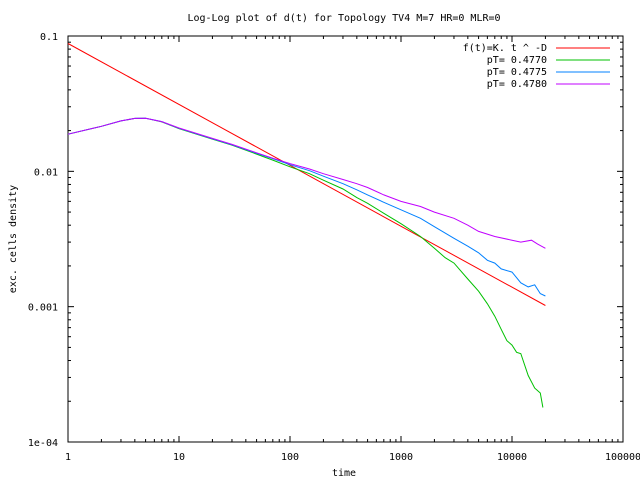 This screenshot has width=640, height=480. I want to click on x-tick-label: 10, so click(179, 457).